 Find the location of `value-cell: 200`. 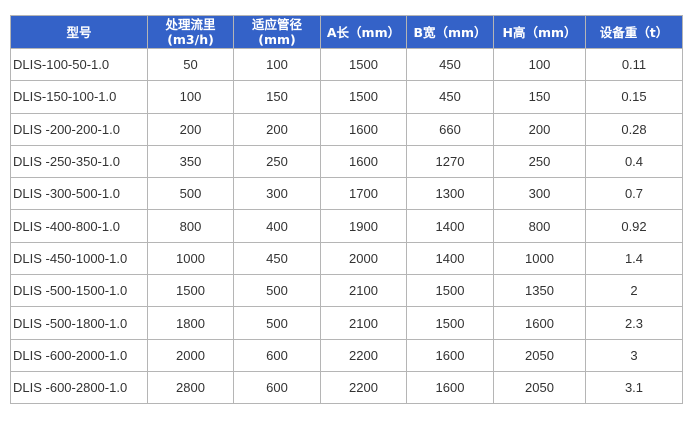

value-cell: 200 is located at coordinates (190, 129).